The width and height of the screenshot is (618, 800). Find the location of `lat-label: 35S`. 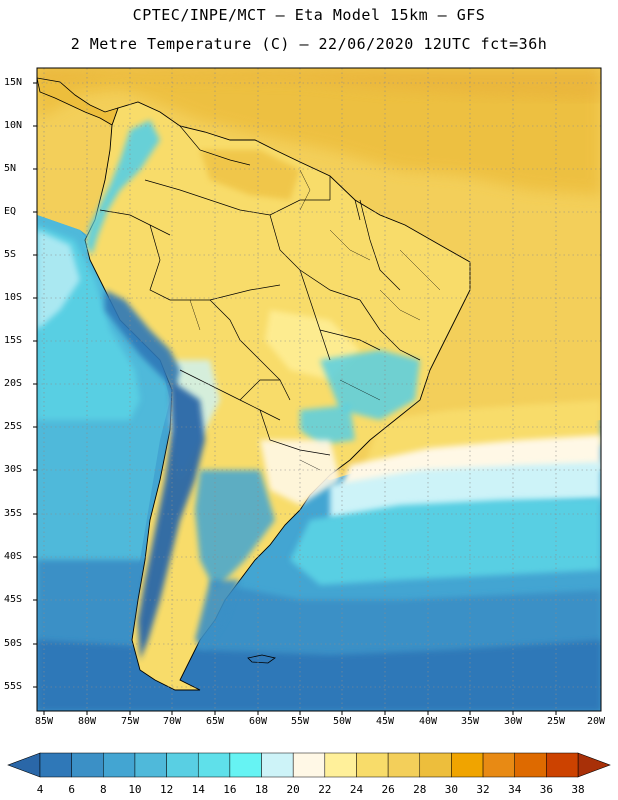

lat-label: 35S is located at coordinates (13, 513).